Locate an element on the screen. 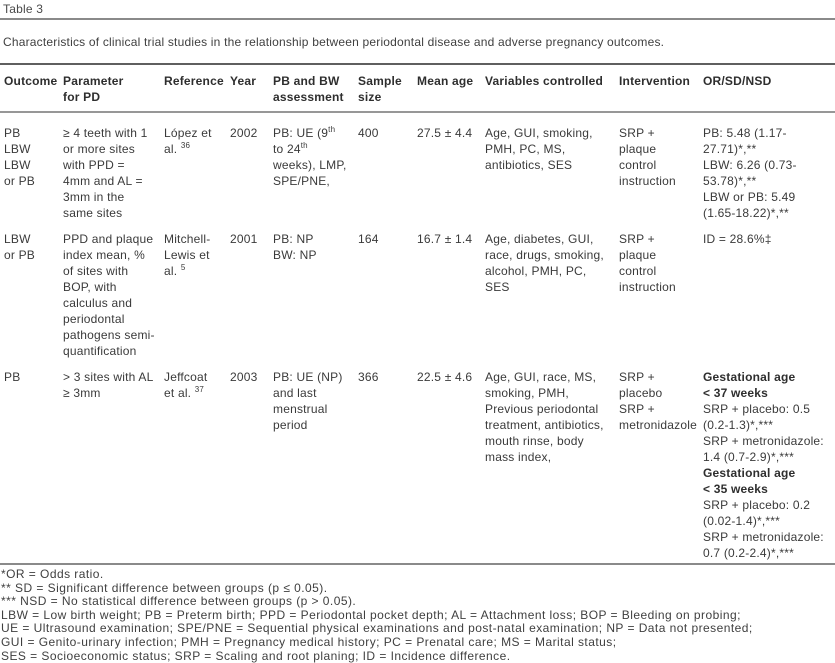 The height and width of the screenshot is (663, 835). cell-mean-age: 27.5 ± 4.4 is located at coordinates (445, 133).